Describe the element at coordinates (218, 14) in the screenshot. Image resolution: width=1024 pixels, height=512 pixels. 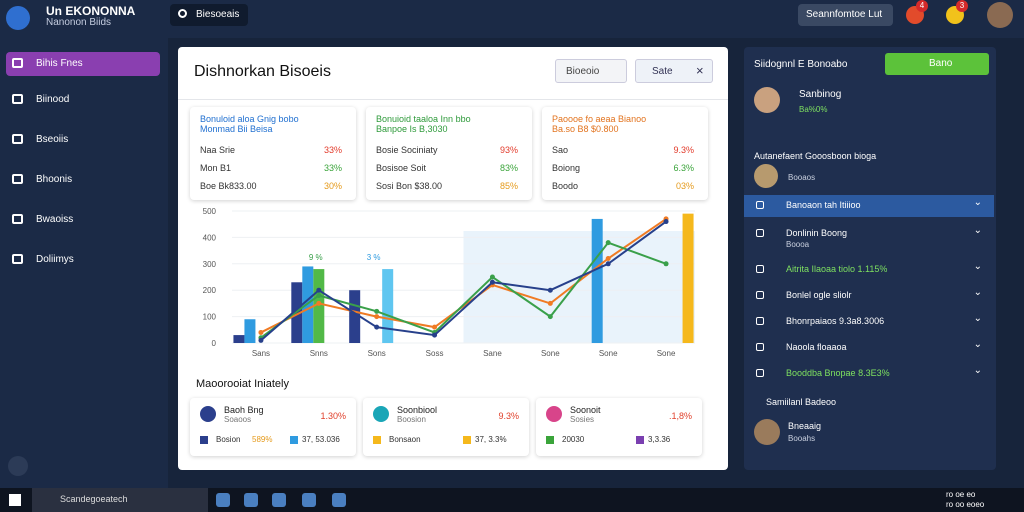
I see `search-text: Biesoeais` at that location.